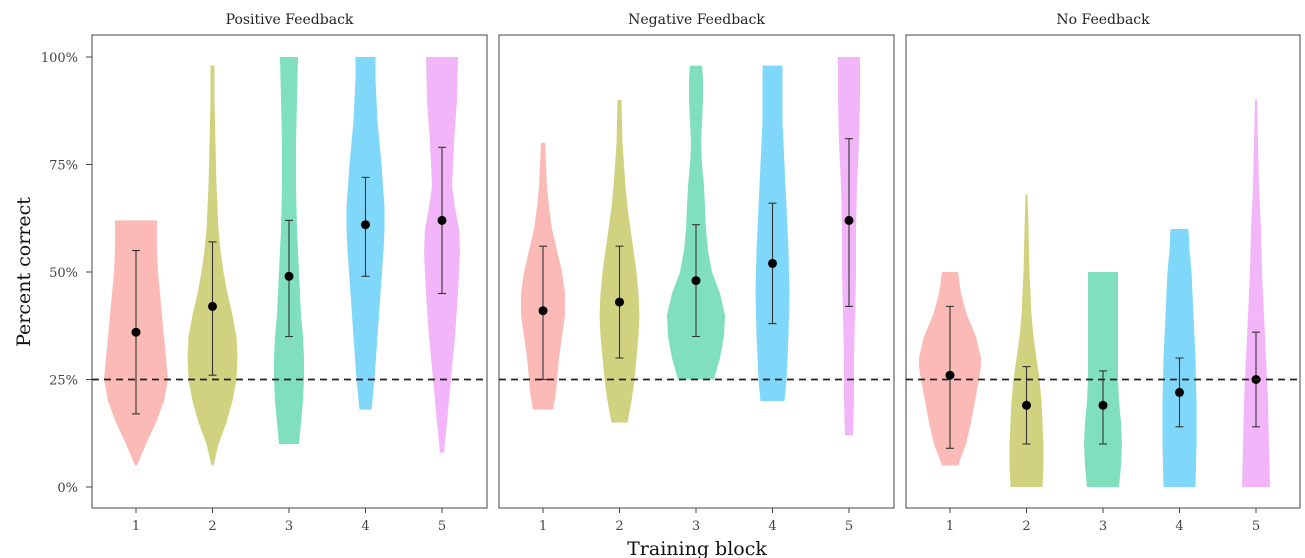 This screenshot has height=558, width=1305. Describe the element at coordinates (59, 58) in the screenshot. I see `y-tick-label: 100%` at that location.